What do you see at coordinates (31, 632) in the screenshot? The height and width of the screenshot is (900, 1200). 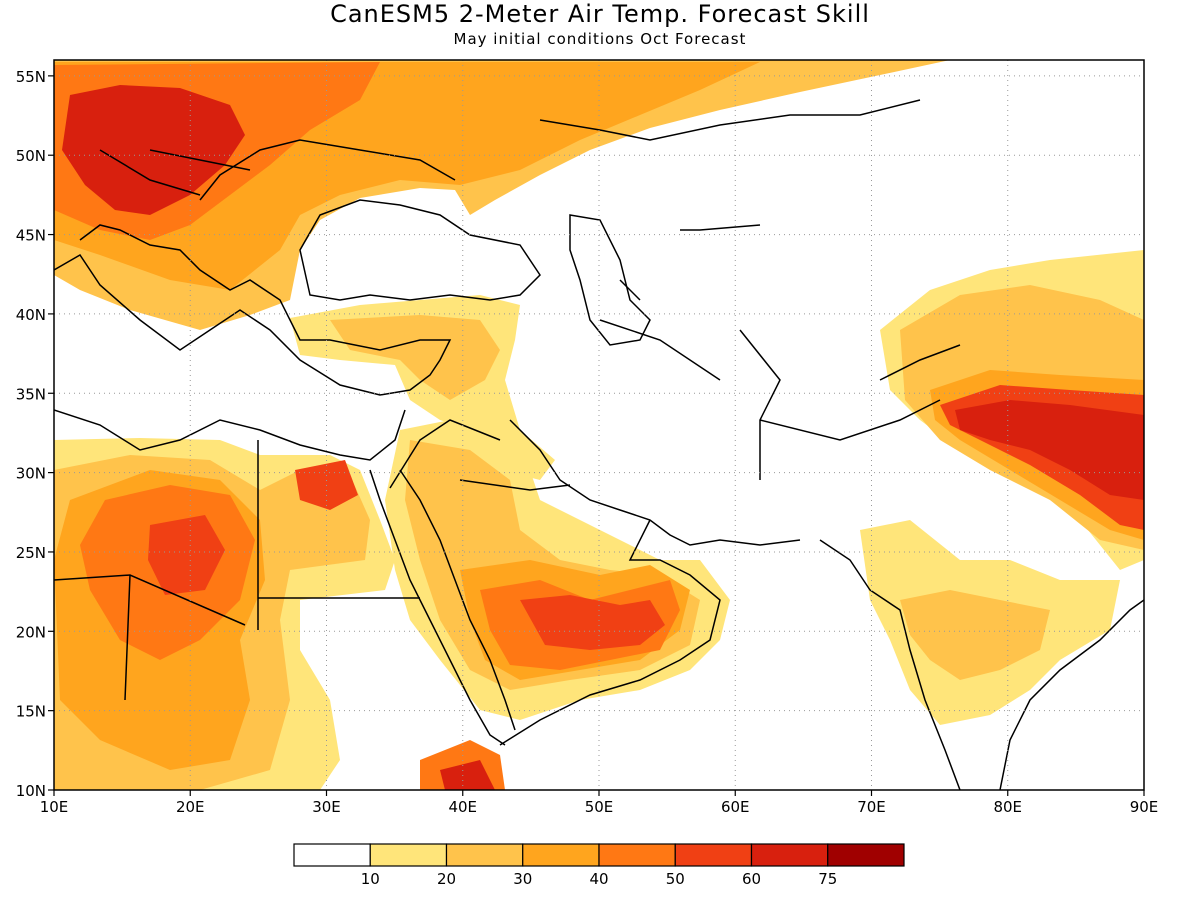 I see `y-tick-label: 20N` at bounding box center [31, 632].